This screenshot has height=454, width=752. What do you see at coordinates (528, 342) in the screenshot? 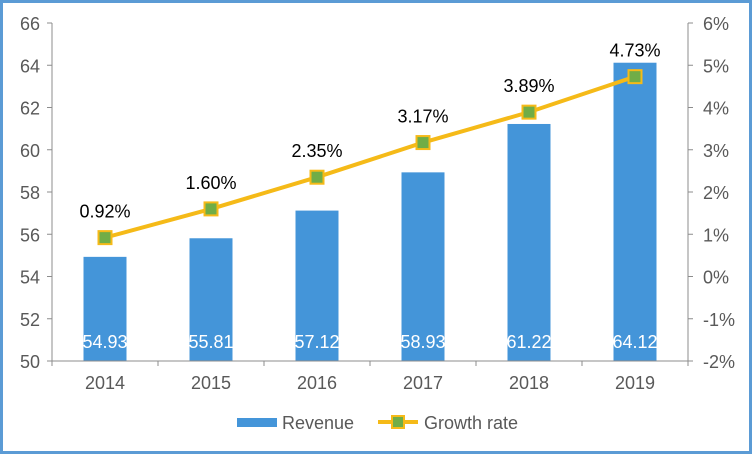
I see `revenue-data-label: 61.22` at bounding box center [528, 342].